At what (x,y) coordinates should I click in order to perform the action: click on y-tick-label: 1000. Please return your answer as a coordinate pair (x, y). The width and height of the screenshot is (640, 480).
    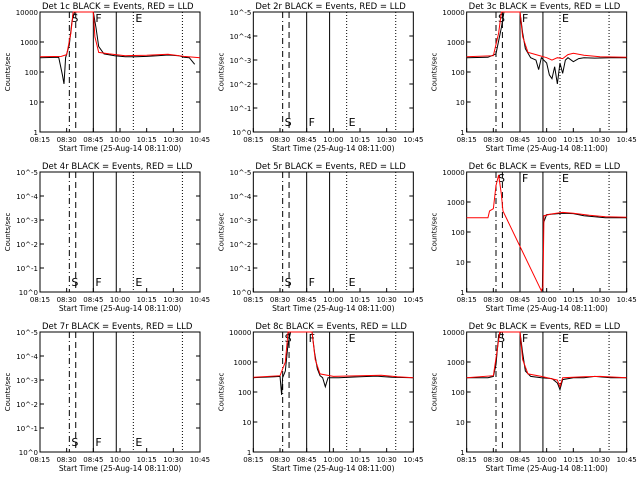
    Looking at the image, I should click on (456, 363).